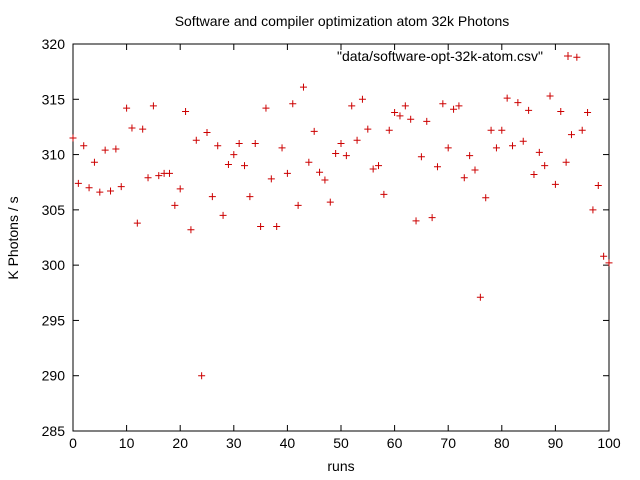 Image resolution: width=640 pixels, height=480 pixels. I want to click on x-tick-label: 60, so click(395, 443).